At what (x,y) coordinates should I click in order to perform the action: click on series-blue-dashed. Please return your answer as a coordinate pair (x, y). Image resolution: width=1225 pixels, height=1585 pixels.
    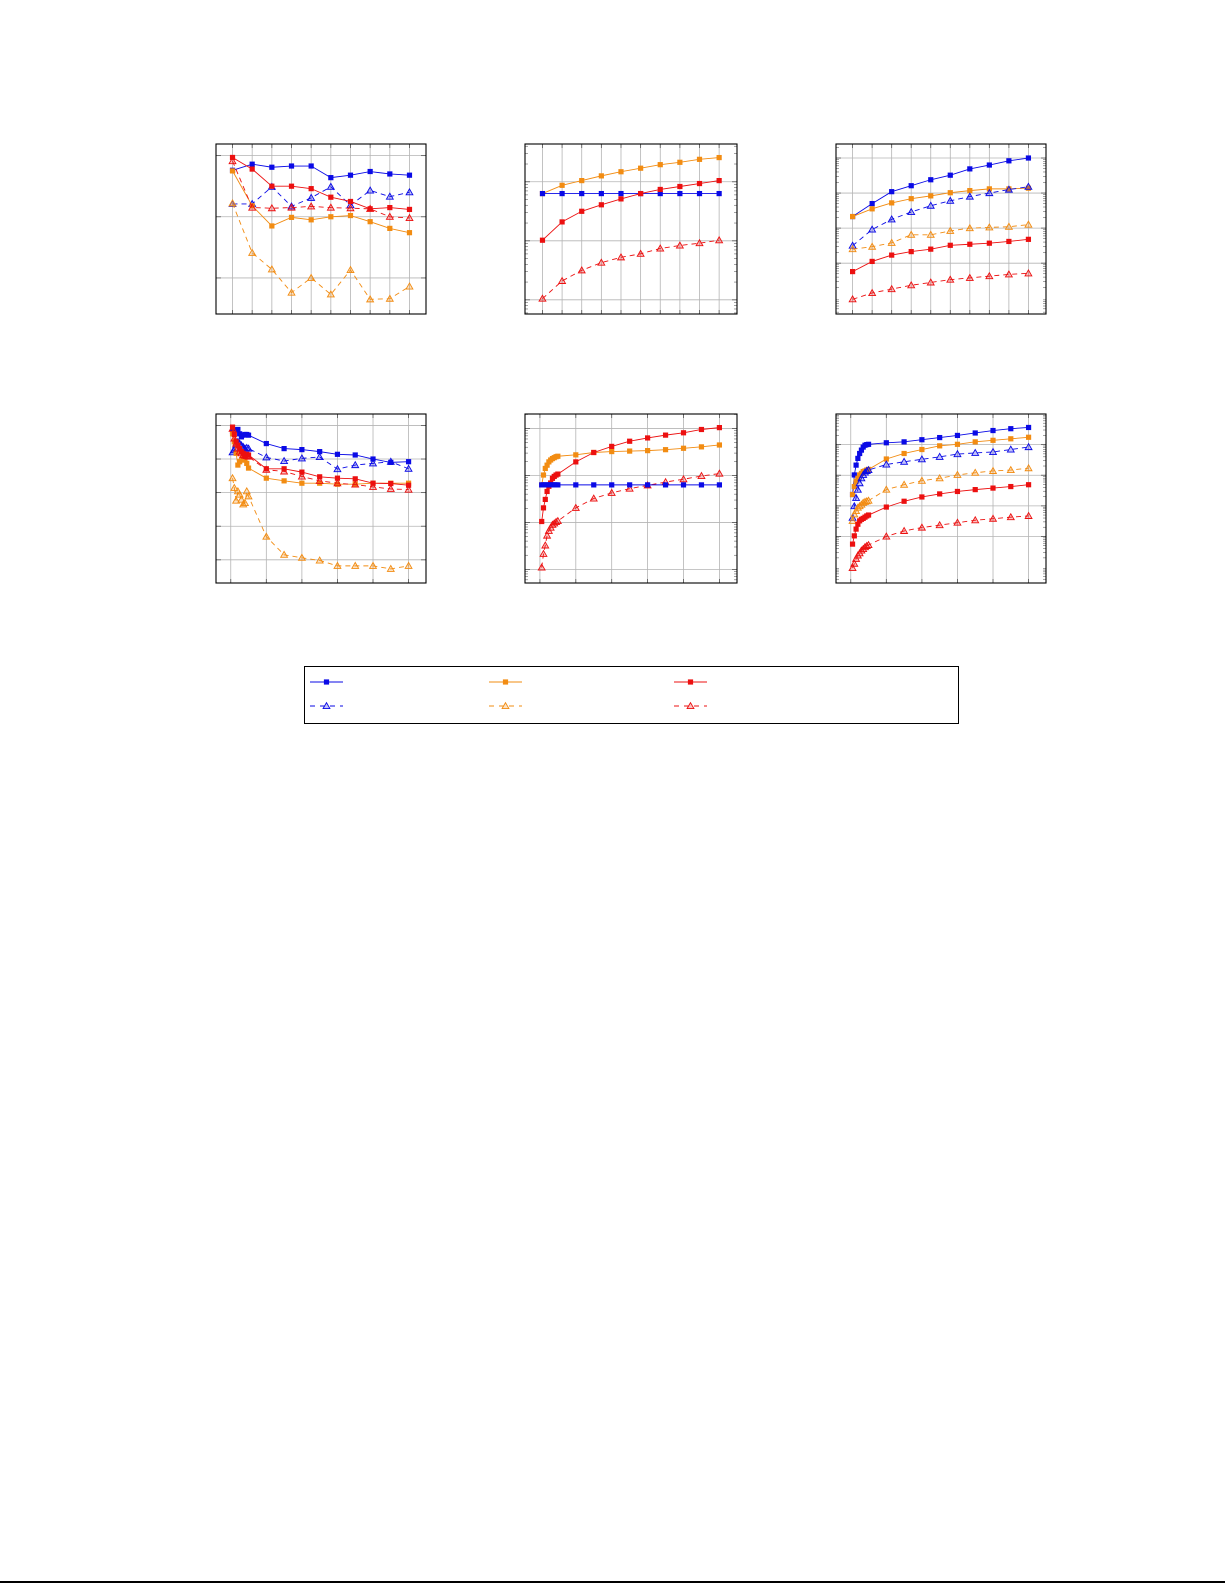
    Looking at the image, I should click on (320, 455).